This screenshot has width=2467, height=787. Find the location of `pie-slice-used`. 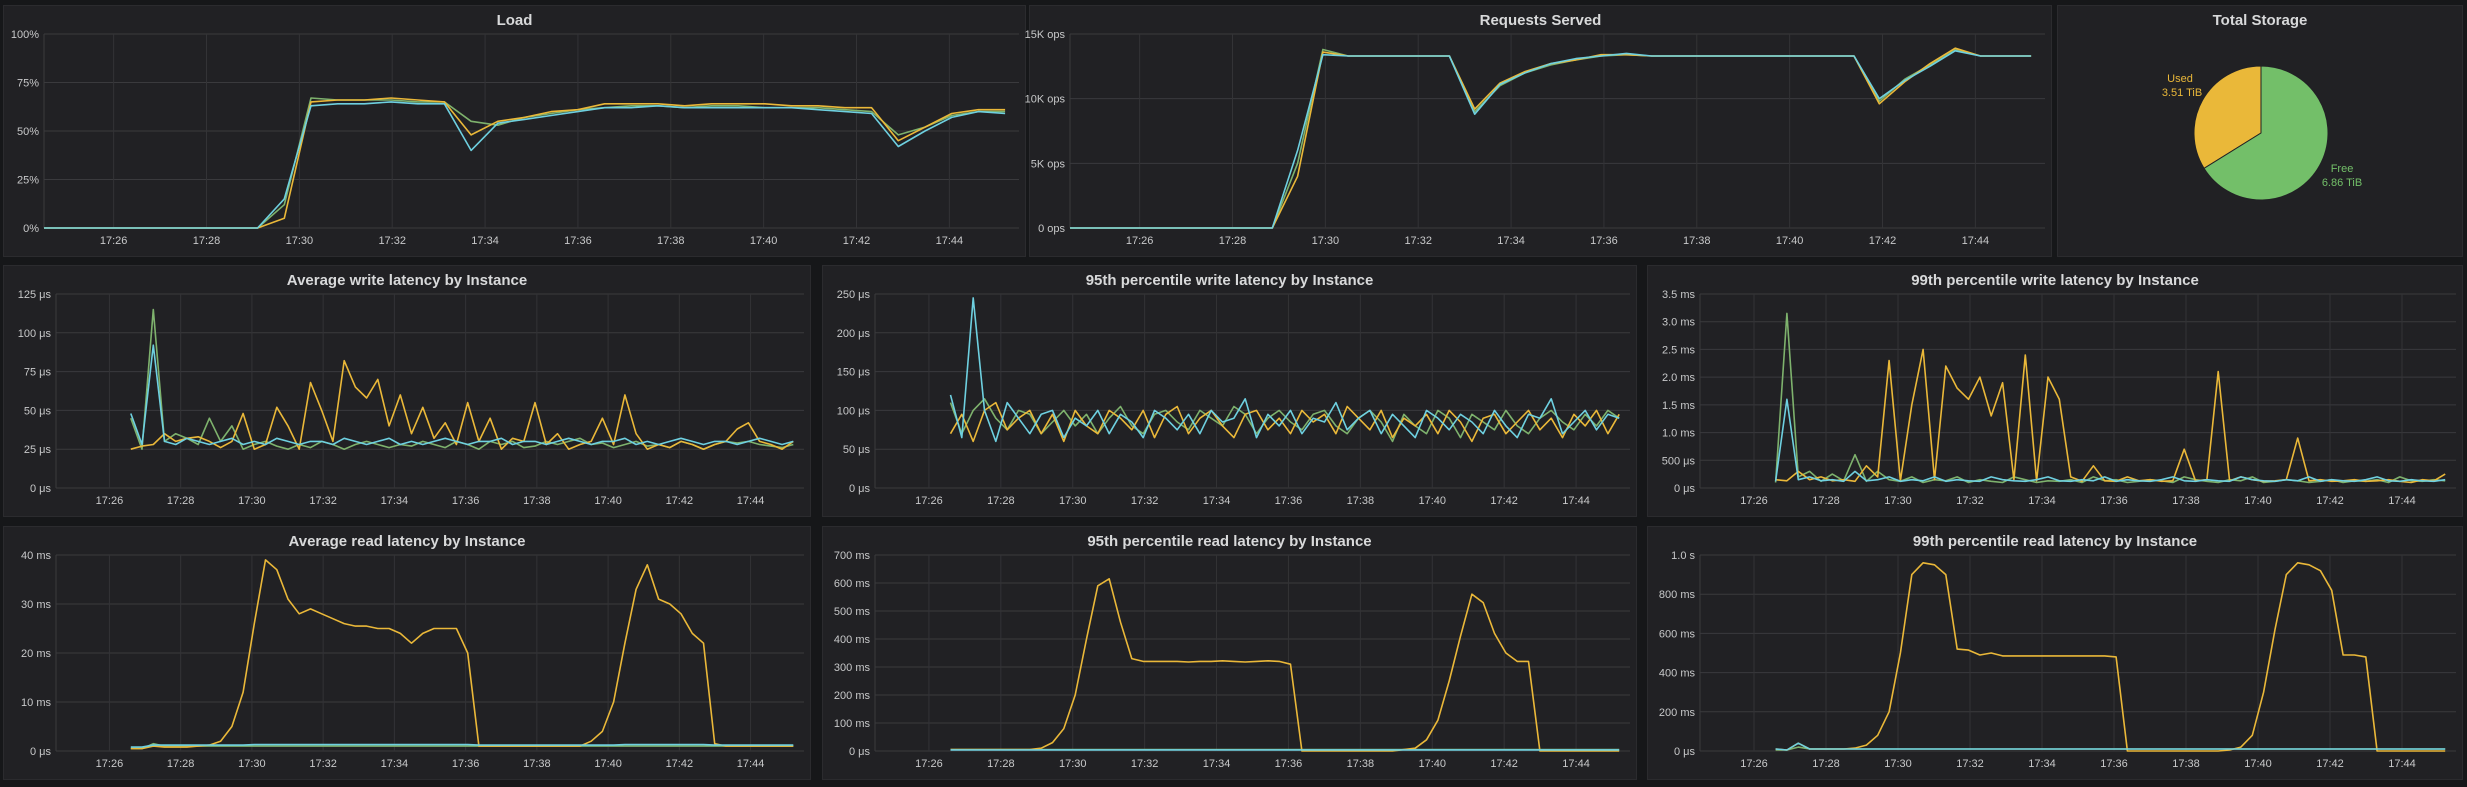

pie-slice-used is located at coordinates (2227, 117).